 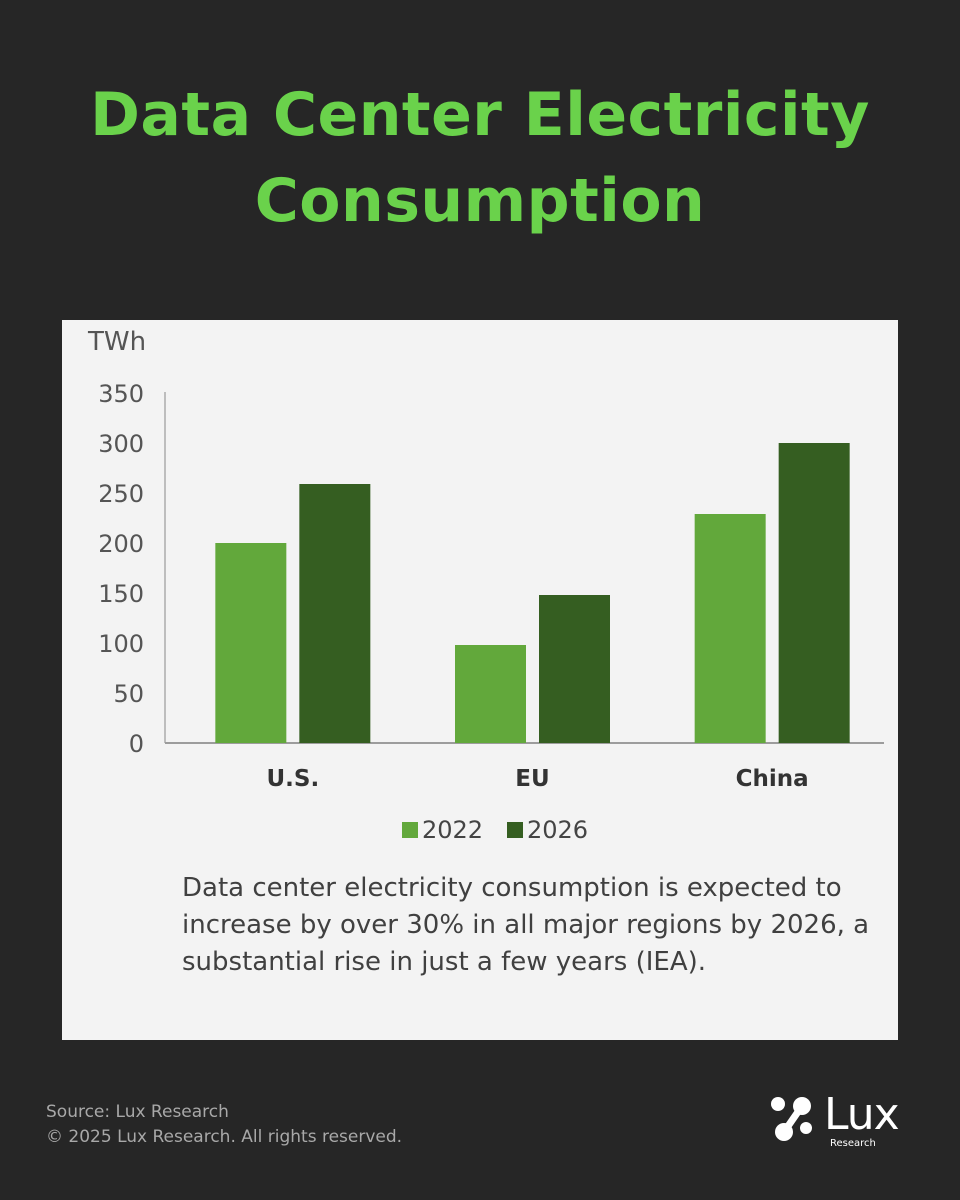 I want to click on bar-eu-2022, so click(x=490, y=694).